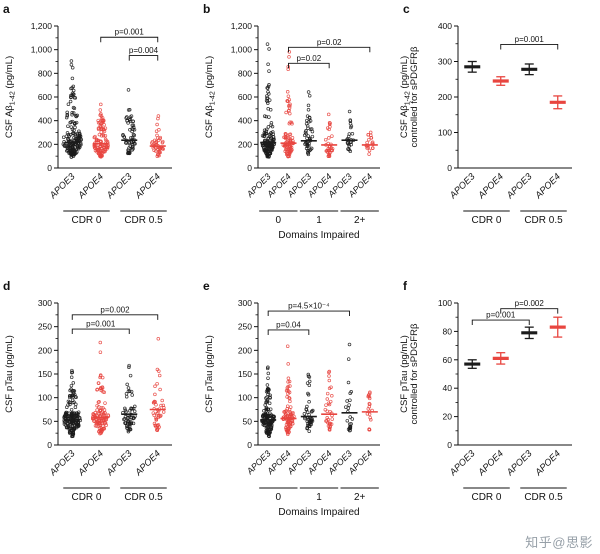  I want to click on panel-letter: c, so click(406, 9).